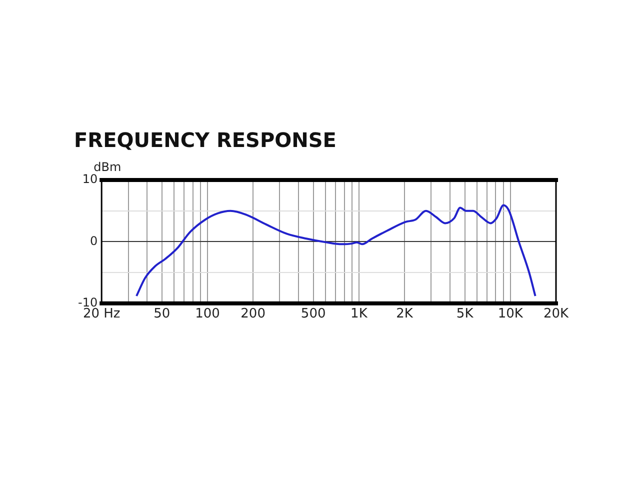 Image resolution: width=640 pixels, height=480 pixels. I want to click on y-axis-title: dBm, so click(108, 167).